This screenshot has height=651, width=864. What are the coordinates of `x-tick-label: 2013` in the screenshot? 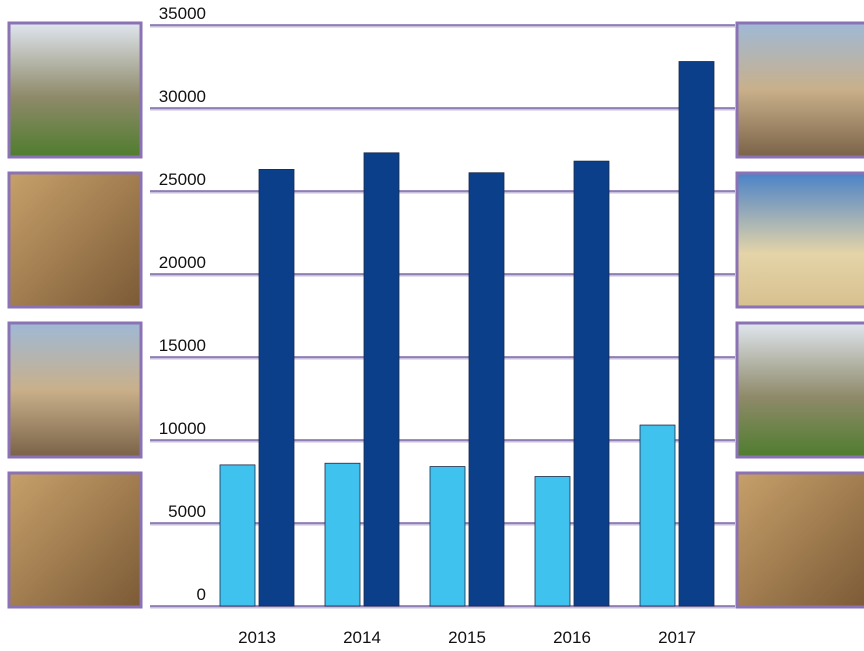 It's located at (257, 637).